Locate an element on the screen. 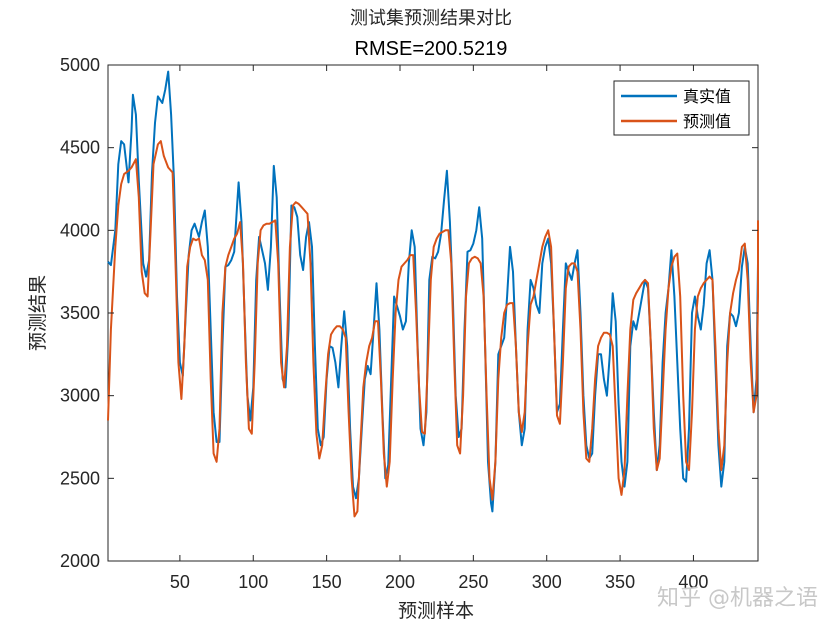 The image size is (840, 630). x-tick-label: 100 is located at coordinates (253, 582).